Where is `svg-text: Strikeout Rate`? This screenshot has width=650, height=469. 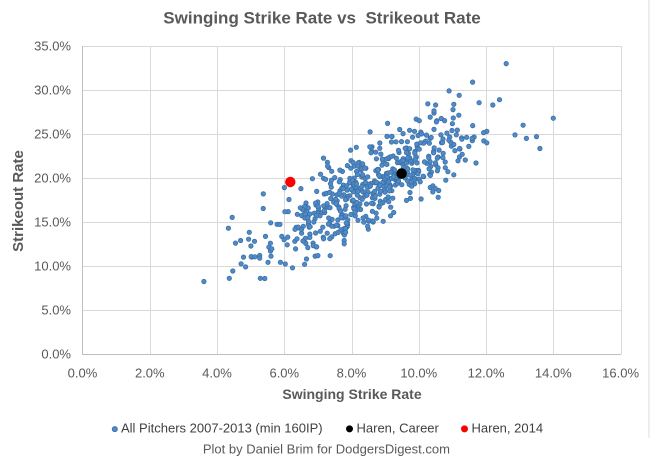 svg-text: Strikeout Rate is located at coordinates (18, 201).